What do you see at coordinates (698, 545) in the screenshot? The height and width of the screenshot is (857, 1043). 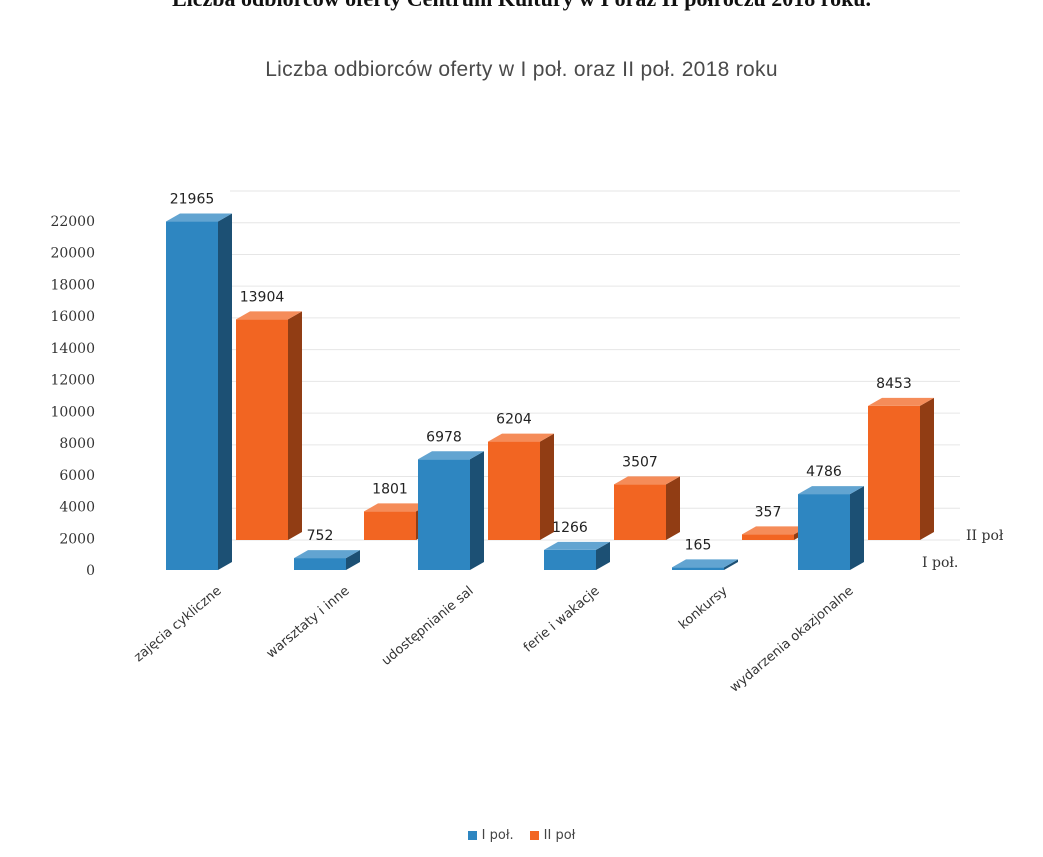 I see `data-label-series-1: 165` at bounding box center [698, 545].